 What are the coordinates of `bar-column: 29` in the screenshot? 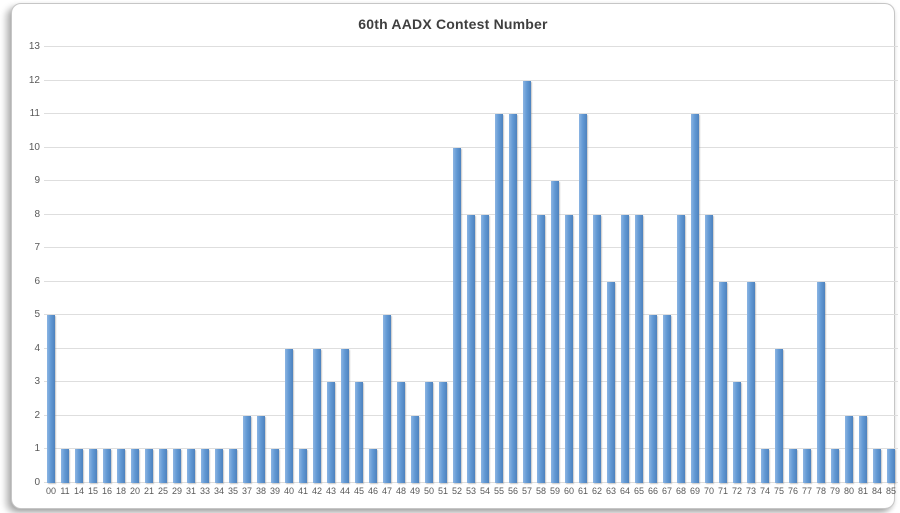 It's located at (177, 271).